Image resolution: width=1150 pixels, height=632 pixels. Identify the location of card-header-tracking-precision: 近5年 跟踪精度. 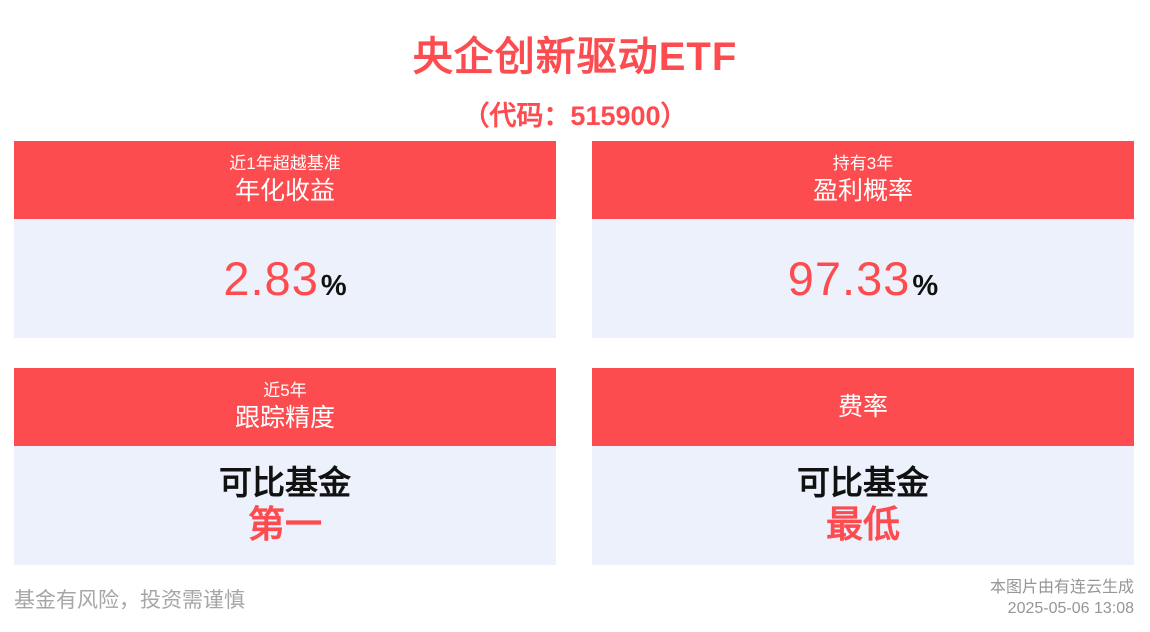
(285, 407).